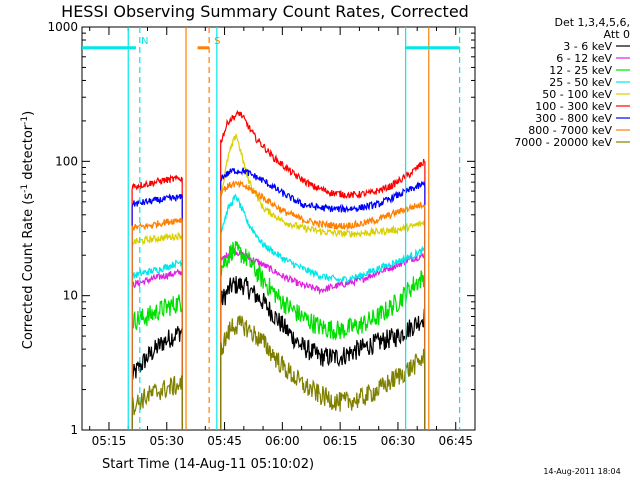 This screenshot has height=480, width=640. What do you see at coordinates (208, 464) in the screenshot?
I see `x-axis-label: Start Time (14-Aug-11 05:10:02)` at bounding box center [208, 464].